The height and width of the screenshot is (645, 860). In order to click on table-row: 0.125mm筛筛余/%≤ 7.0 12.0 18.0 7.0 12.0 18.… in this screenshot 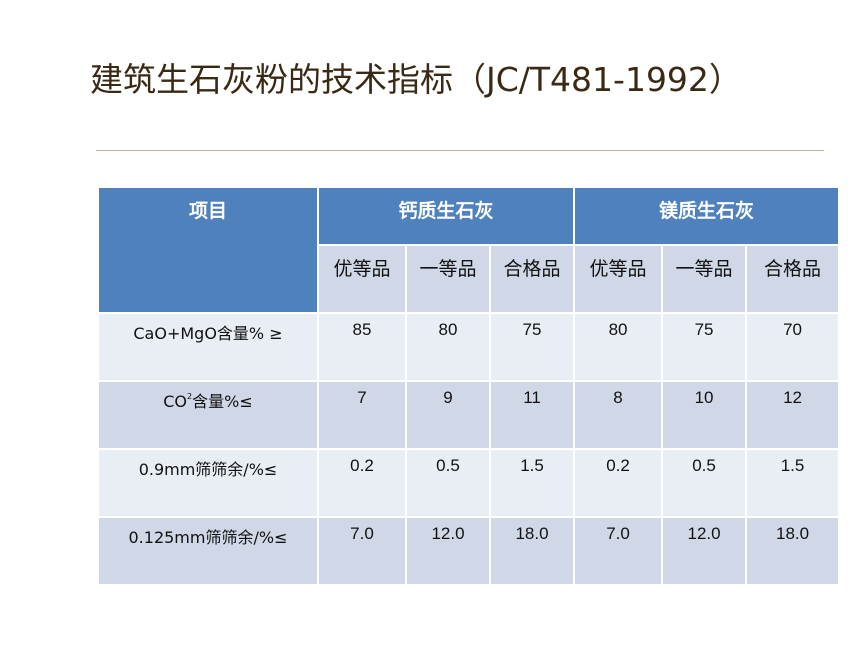, I will do `click(469, 551)`.